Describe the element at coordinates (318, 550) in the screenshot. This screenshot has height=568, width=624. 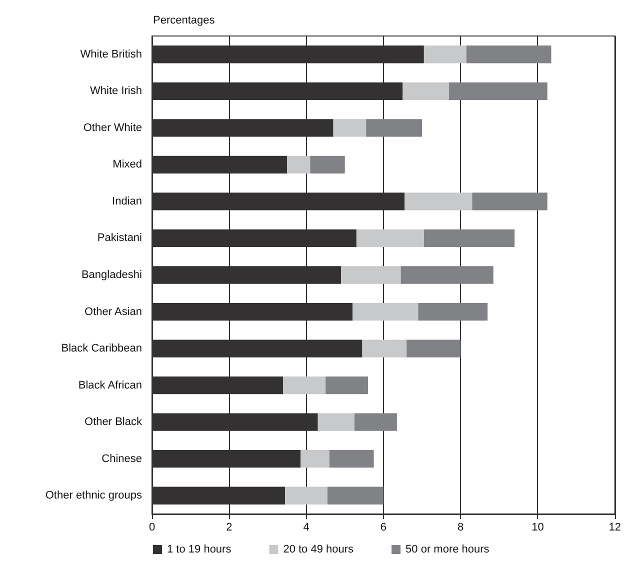
I see `legend-label: 20 to 49 hours` at that location.